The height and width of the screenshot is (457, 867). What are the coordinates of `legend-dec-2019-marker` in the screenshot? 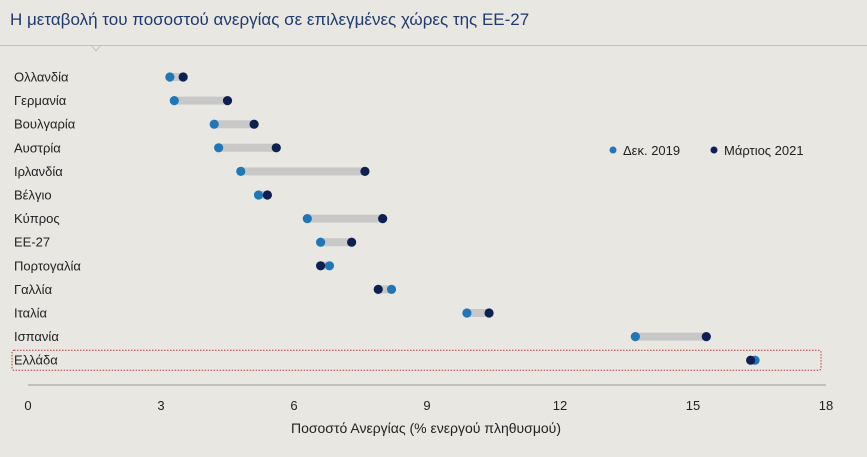 It's located at (613, 150).